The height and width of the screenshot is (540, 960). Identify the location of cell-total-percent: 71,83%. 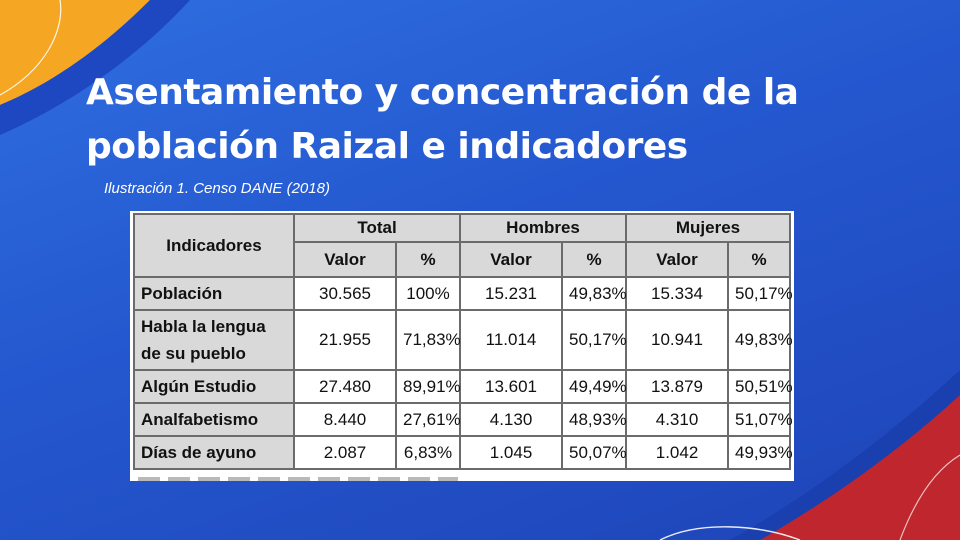
(428, 340).